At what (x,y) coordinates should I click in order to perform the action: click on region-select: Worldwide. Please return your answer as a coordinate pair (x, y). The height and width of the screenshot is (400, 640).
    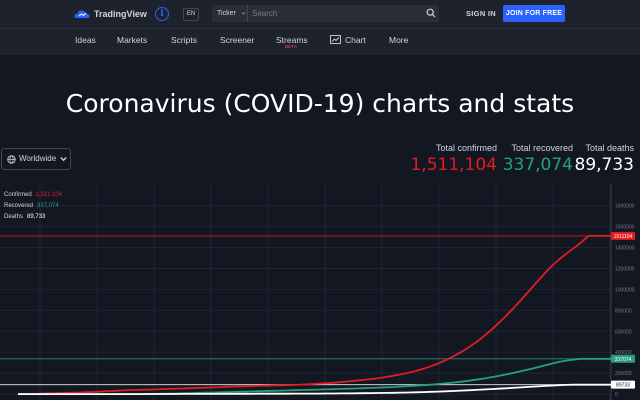
    Looking at the image, I should click on (36, 159).